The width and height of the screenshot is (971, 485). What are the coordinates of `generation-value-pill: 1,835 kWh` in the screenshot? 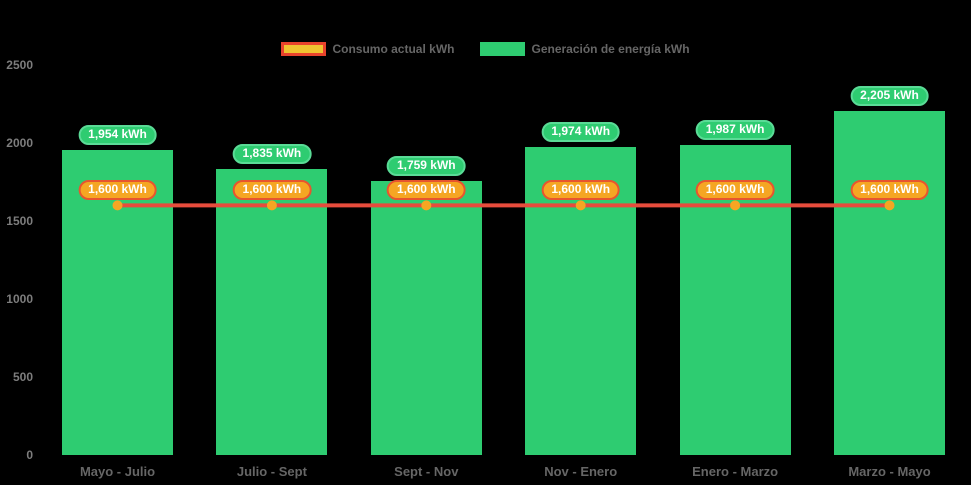 It's located at (272, 153).